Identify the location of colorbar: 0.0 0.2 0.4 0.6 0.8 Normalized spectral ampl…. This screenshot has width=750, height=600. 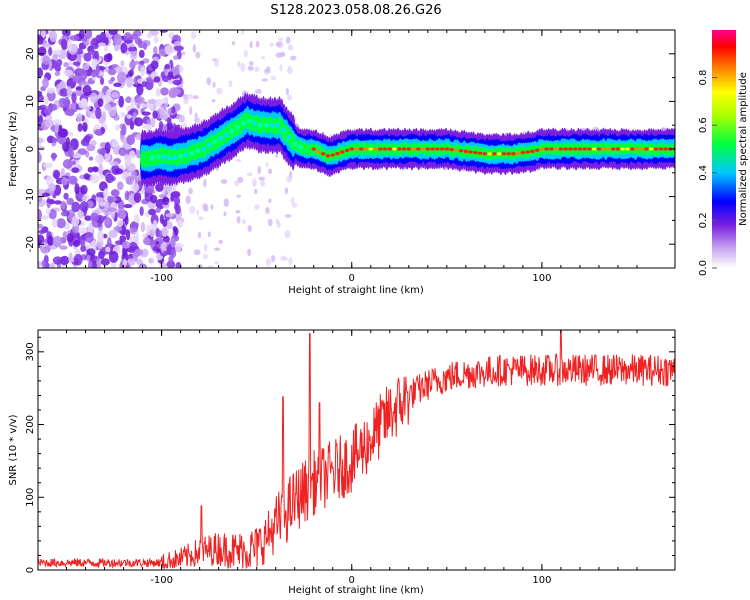
(723, 153).